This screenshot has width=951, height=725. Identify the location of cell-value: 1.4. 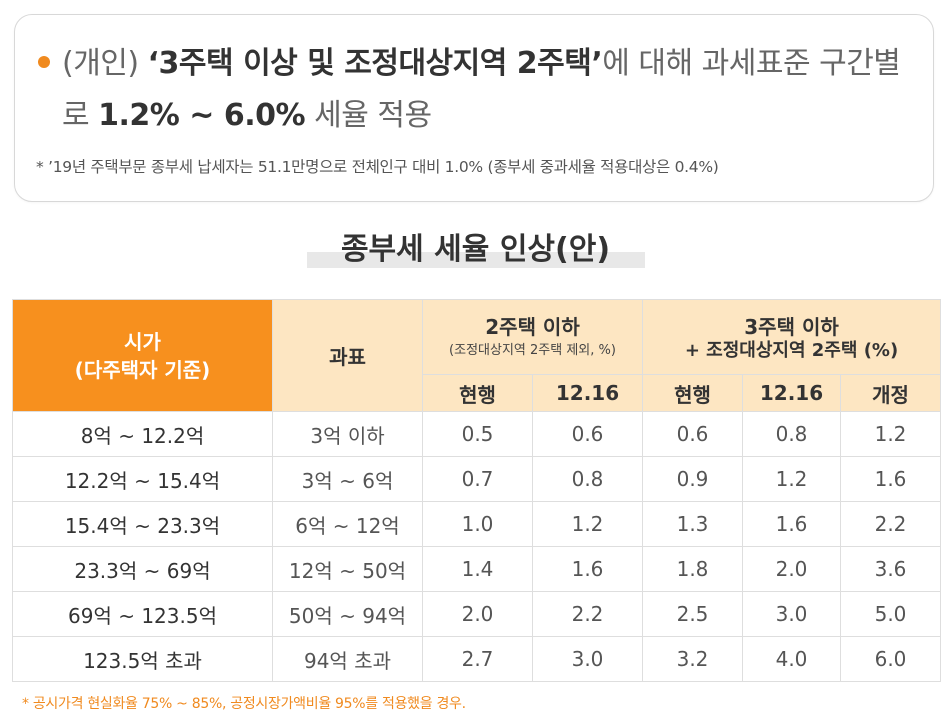
(477, 569).